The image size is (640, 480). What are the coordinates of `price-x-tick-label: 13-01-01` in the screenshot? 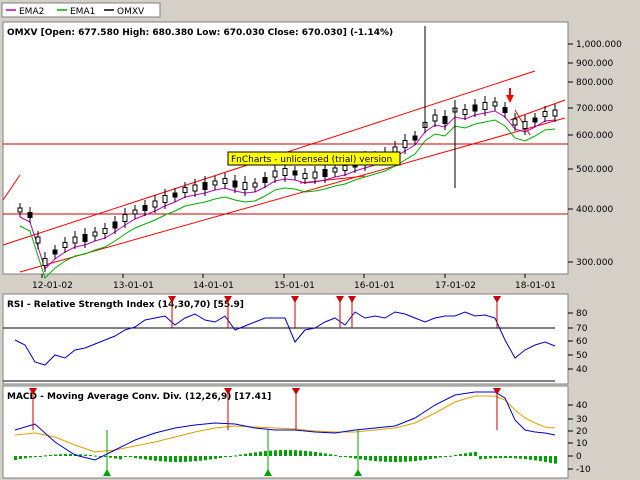 It's located at (133, 286).